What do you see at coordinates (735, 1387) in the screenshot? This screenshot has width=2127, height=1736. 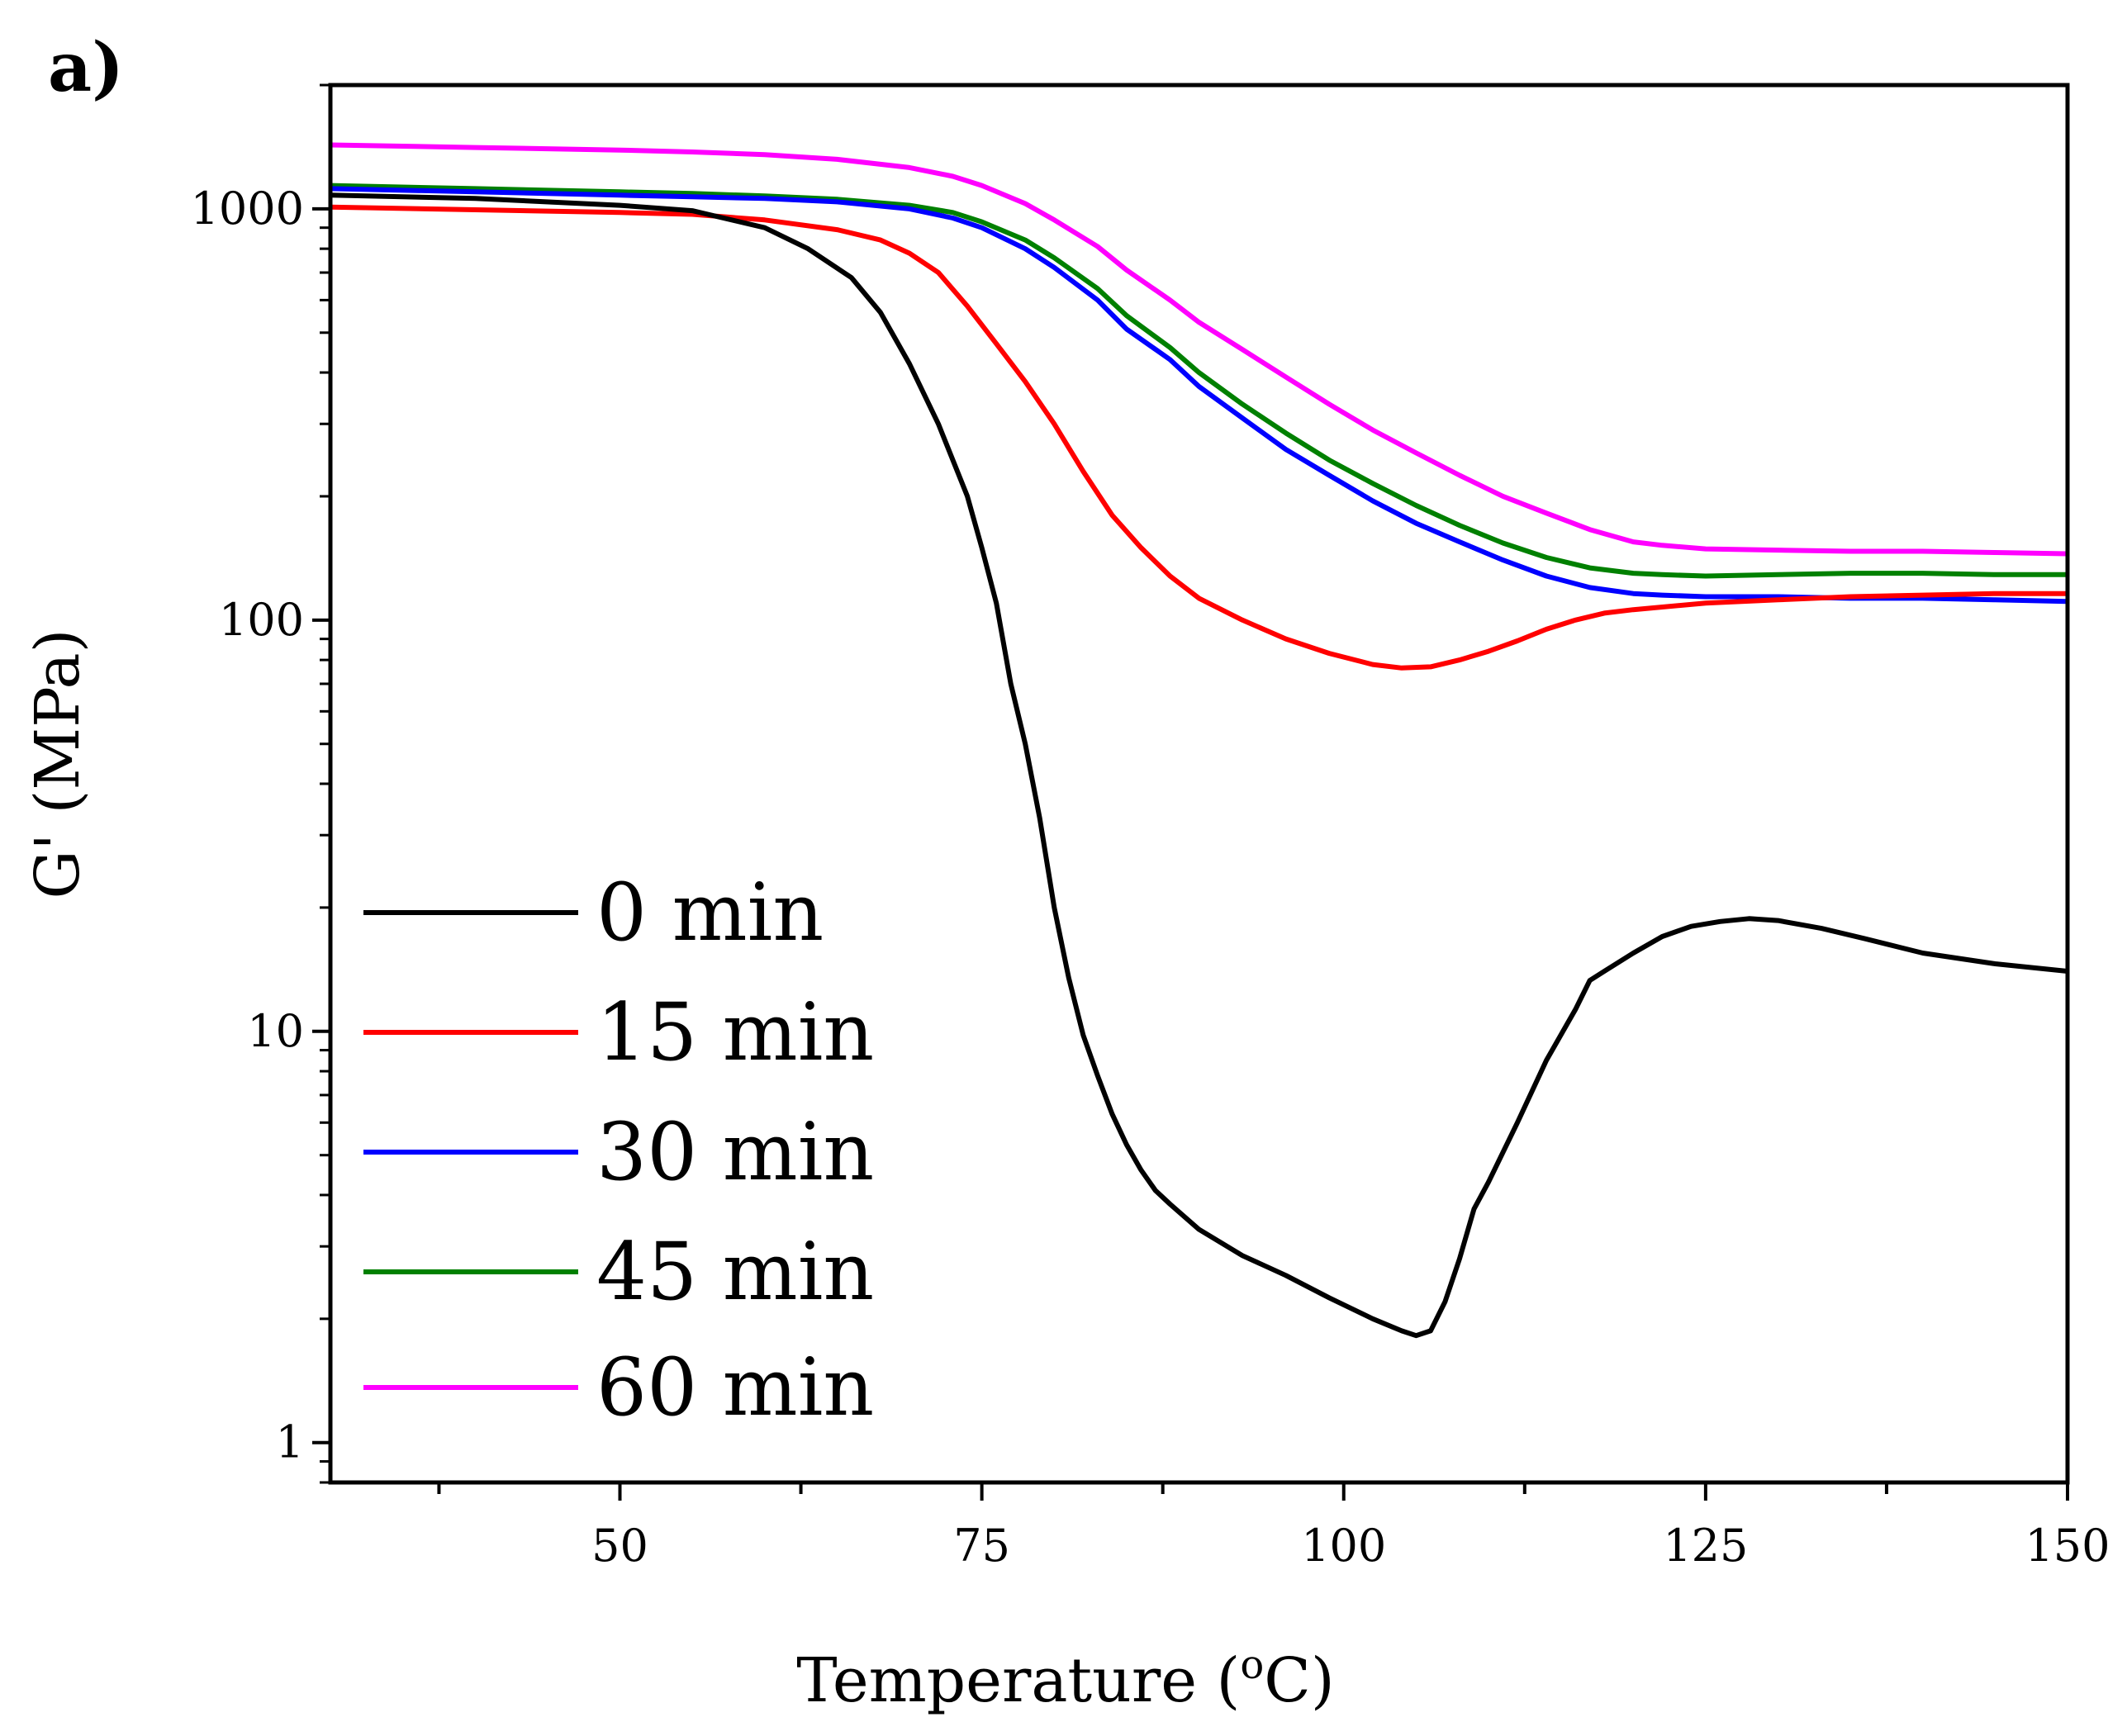 I see `legend-label-60-min: 60 min` at bounding box center [735, 1387].